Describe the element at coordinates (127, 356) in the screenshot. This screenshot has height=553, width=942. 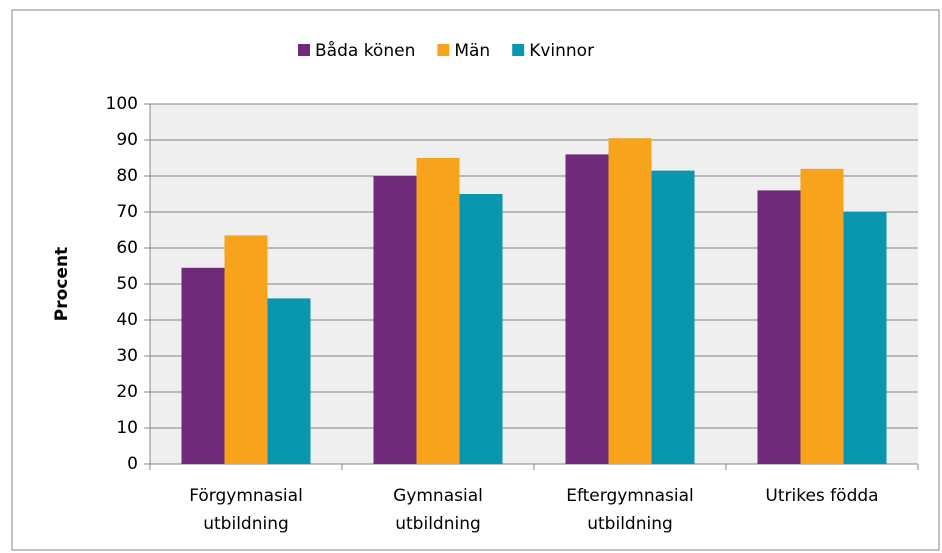
I see `y-tick-label: 30` at that location.